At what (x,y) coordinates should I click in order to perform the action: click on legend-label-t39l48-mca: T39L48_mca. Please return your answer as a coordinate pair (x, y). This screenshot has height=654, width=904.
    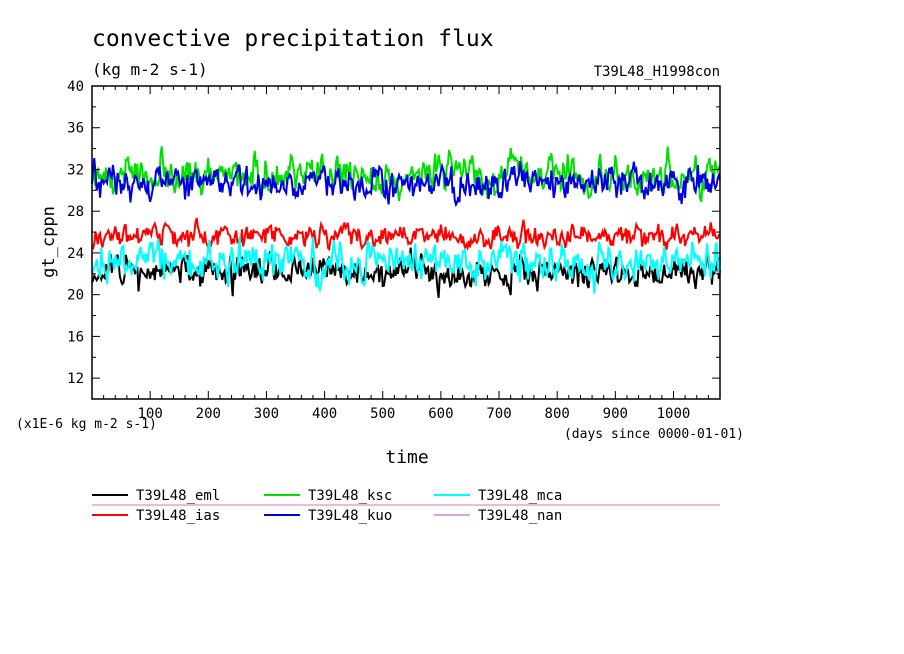
    Looking at the image, I should click on (520, 496).